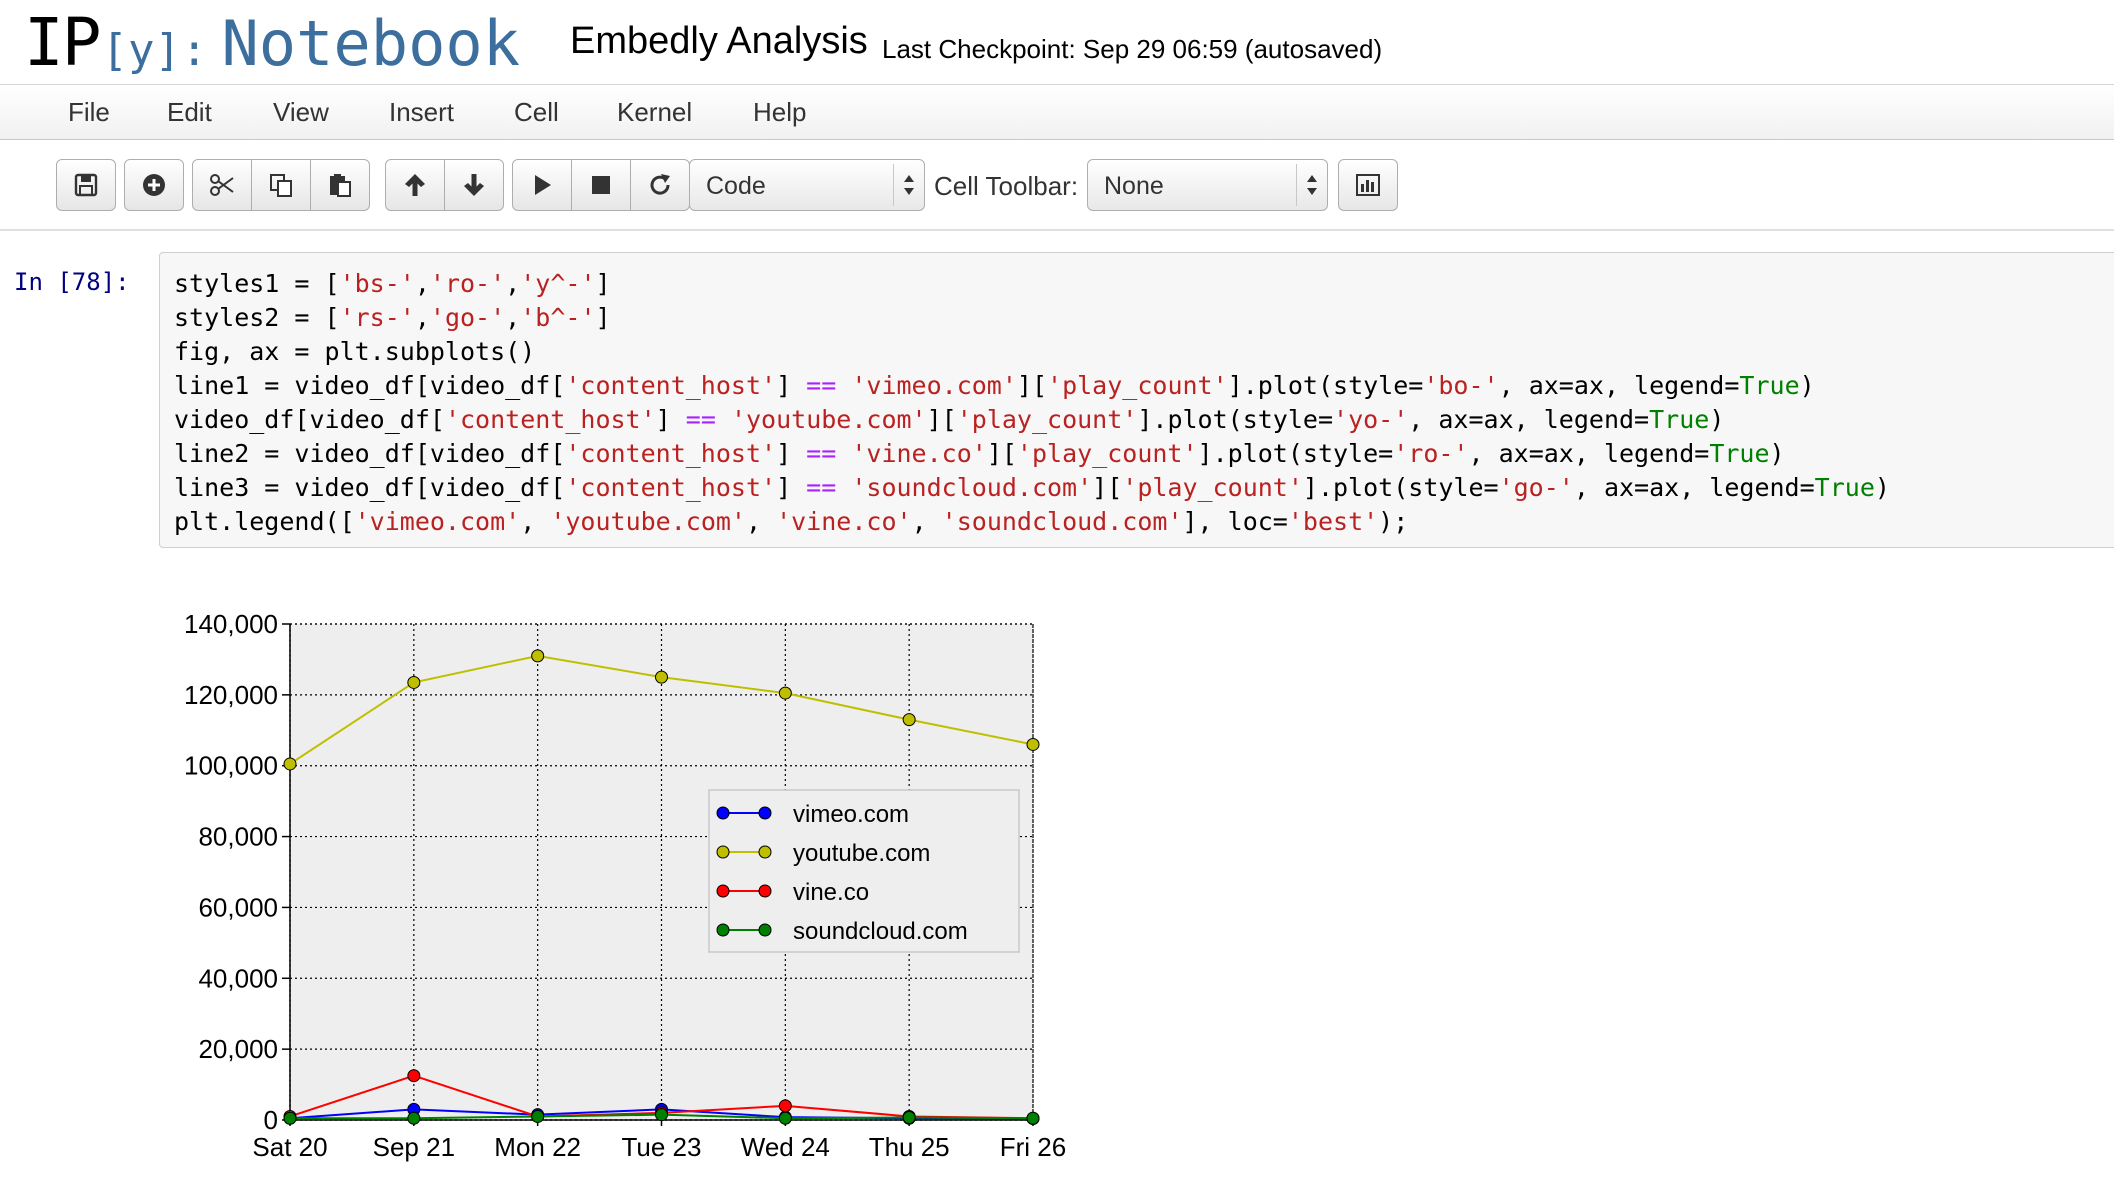  What do you see at coordinates (780, 112) in the screenshot?
I see `menu-help: Help` at bounding box center [780, 112].